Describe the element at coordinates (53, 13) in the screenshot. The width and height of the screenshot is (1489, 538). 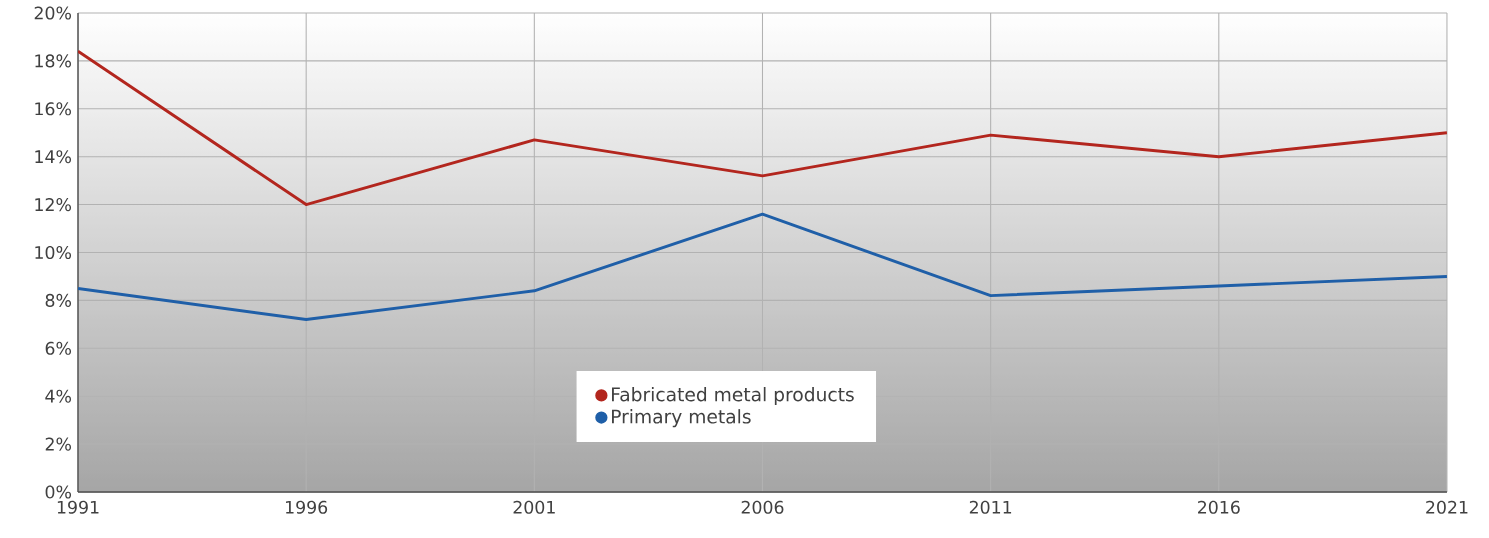
I see `y-tick-label: 20%` at that location.